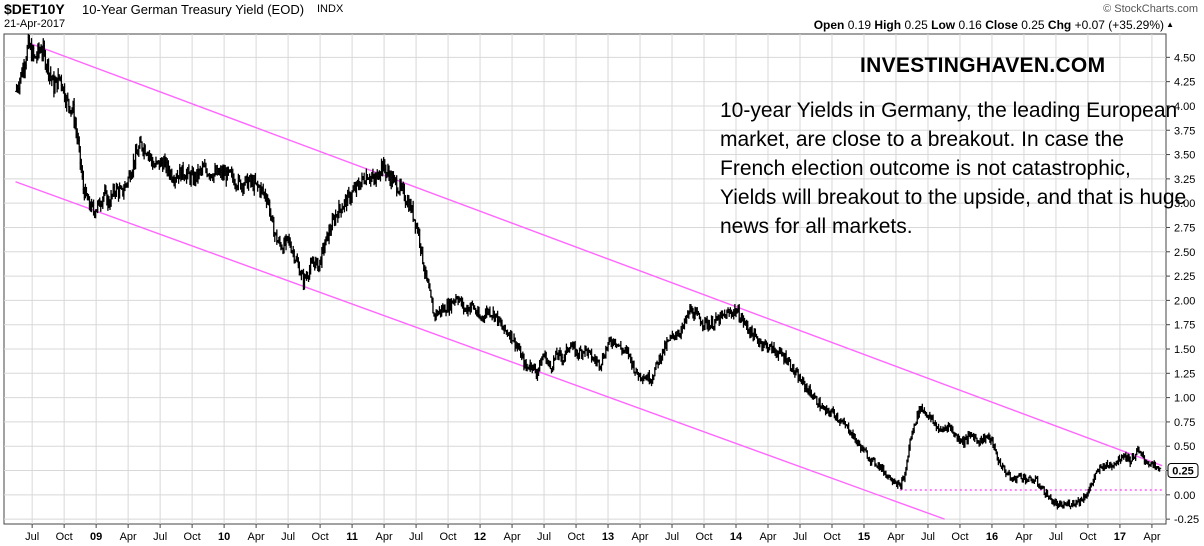  I want to click on close-label: Close, so click(1001, 25).